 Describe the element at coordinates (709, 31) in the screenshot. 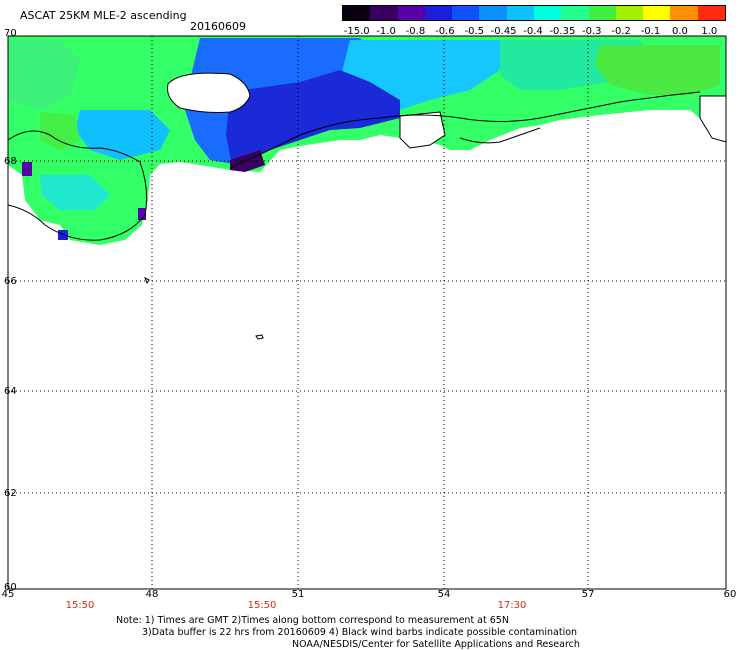

I see `colorbar-tick-label: 1.0` at that location.